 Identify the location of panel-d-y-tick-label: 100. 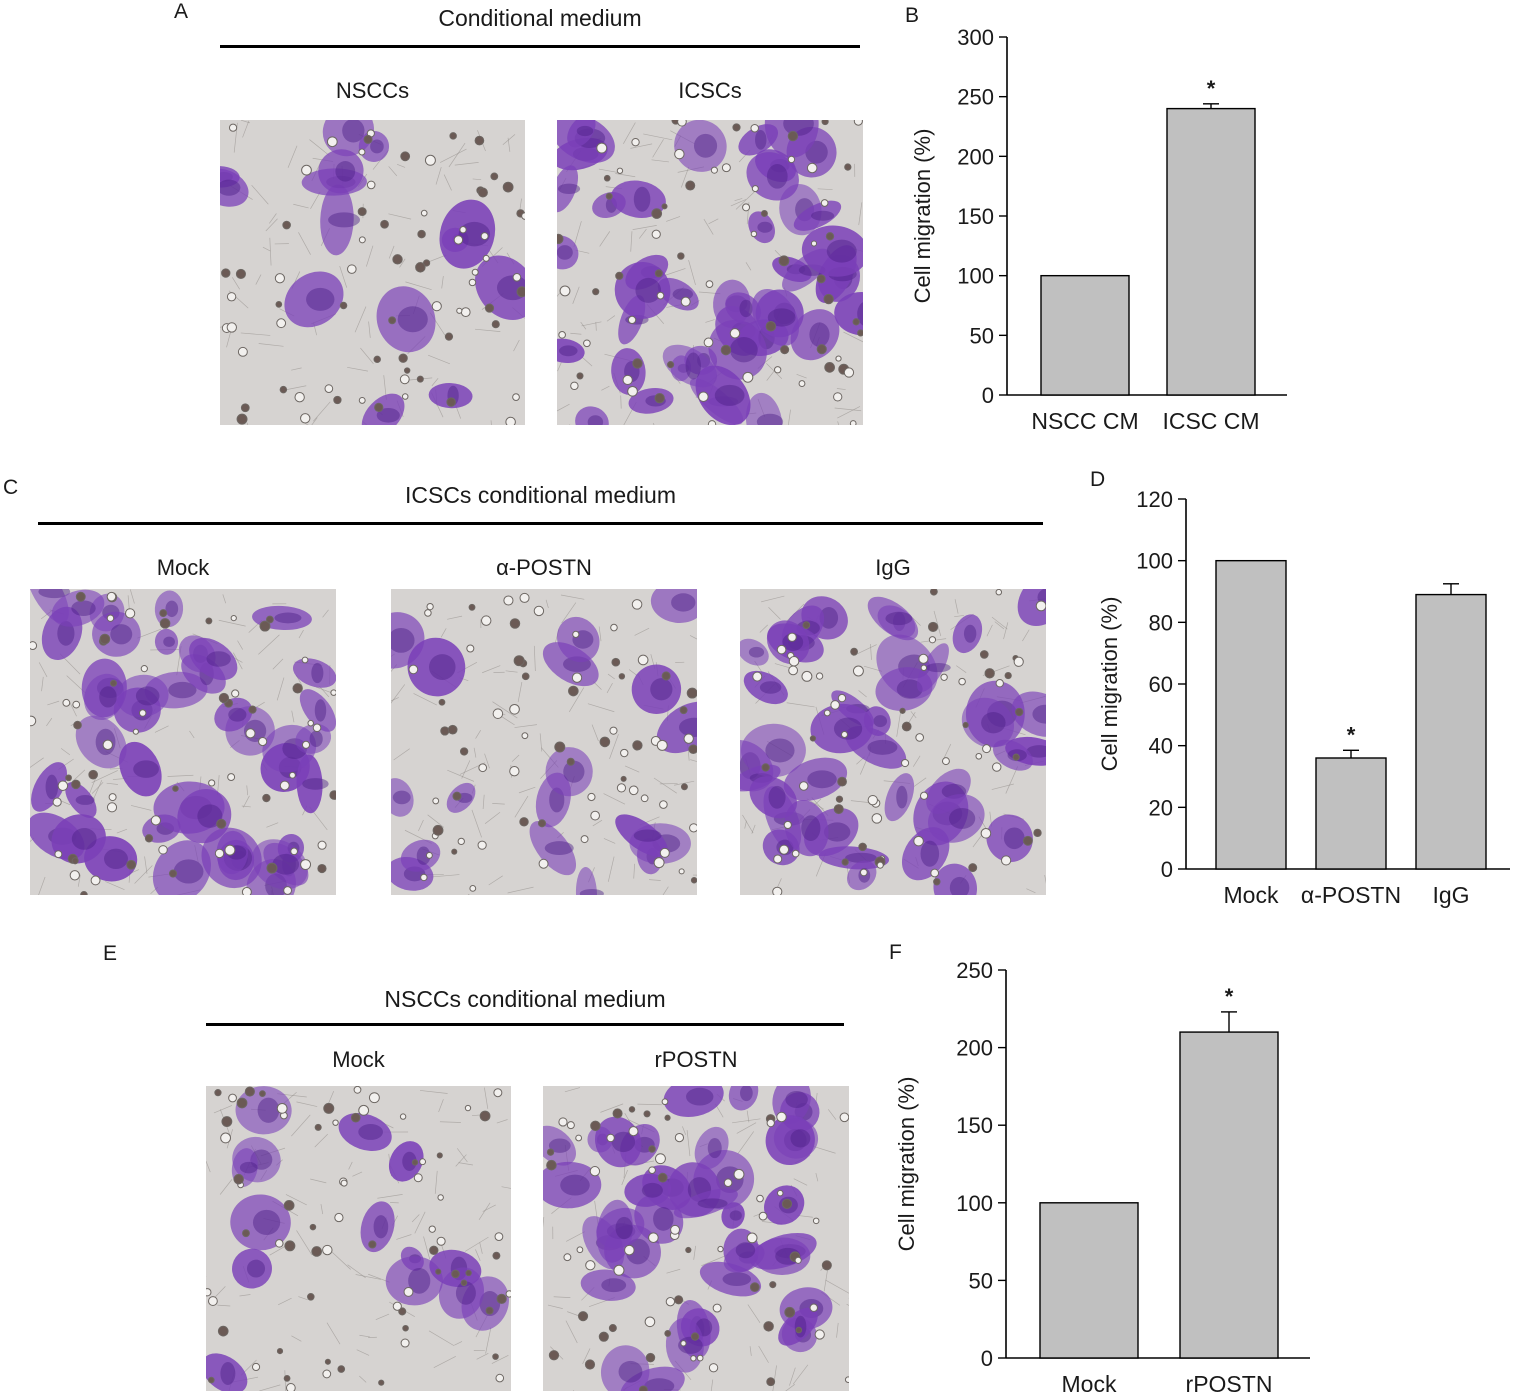
(1154, 561).